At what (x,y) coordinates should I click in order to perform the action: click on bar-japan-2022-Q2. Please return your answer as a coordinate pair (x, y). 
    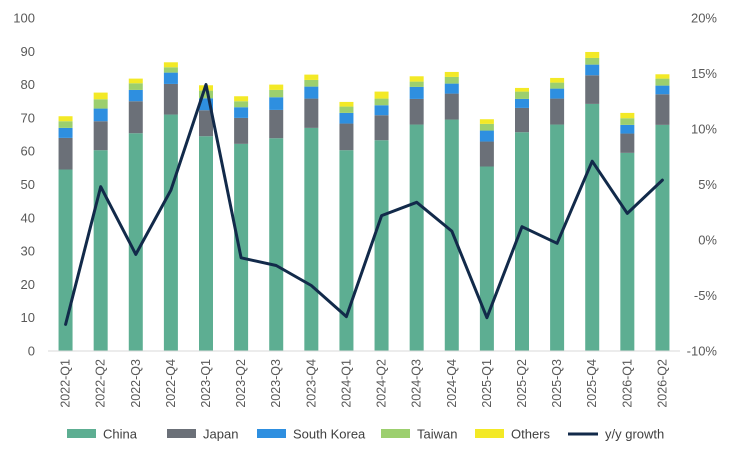
    Looking at the image, I should click on (100, 136).